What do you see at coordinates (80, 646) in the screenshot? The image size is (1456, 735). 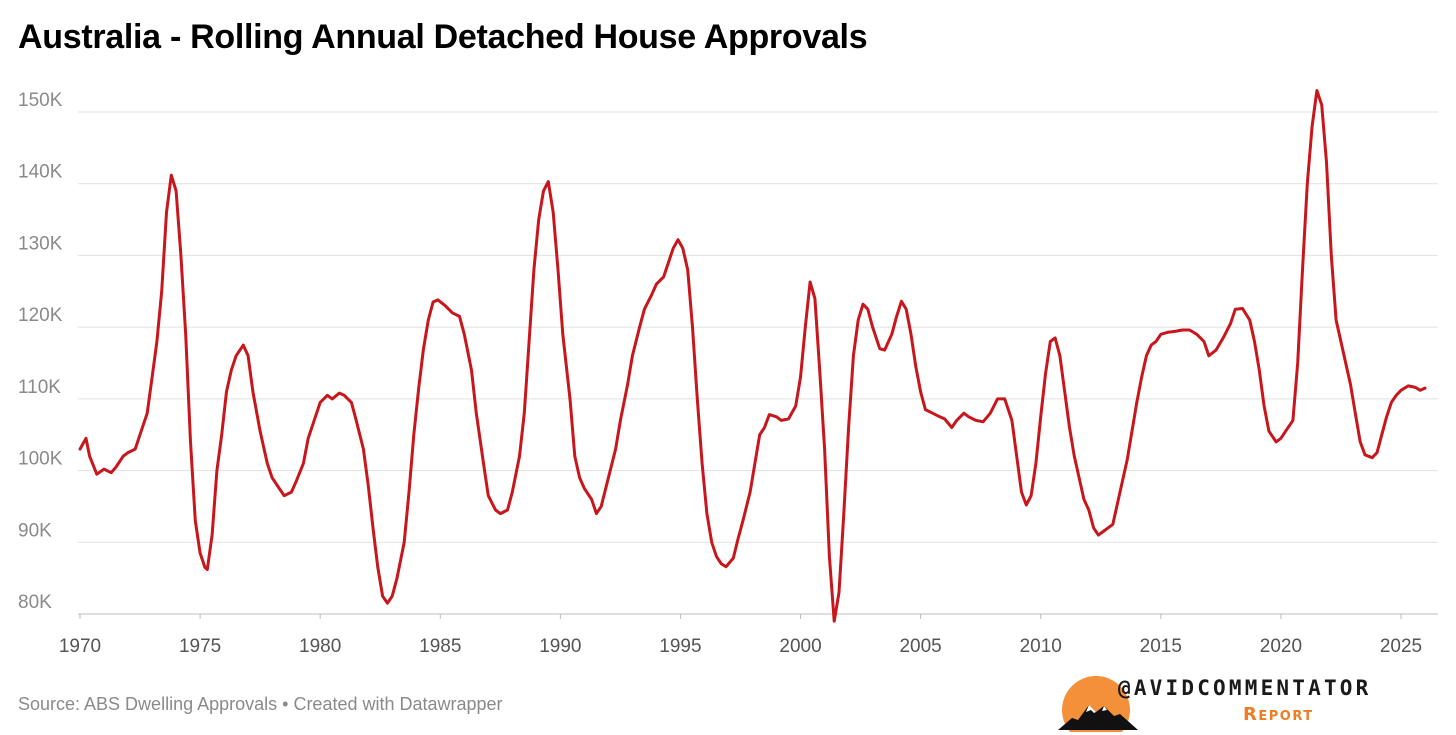 I see `x-tick-label: 1970` at bounding box center [80, 646].